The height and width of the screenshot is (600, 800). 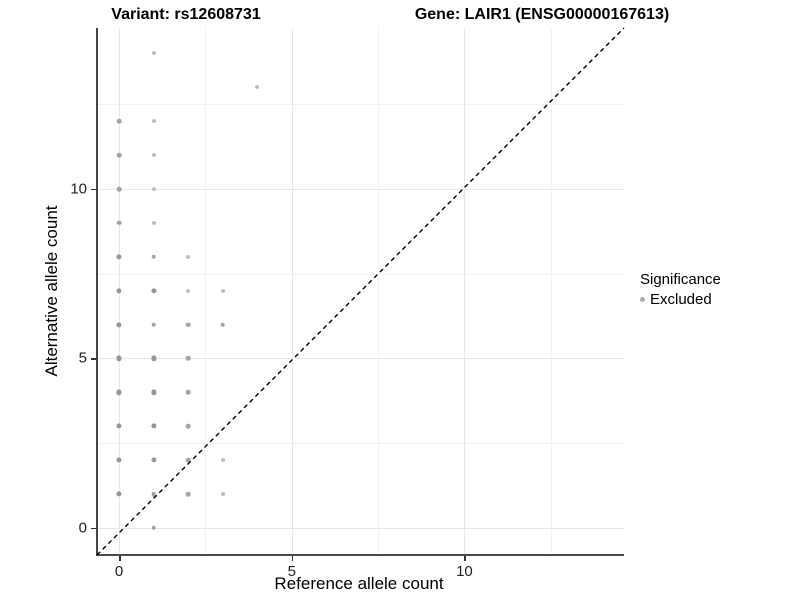 I want to click on x-tick-label: 5, so click(x=291, y=571).